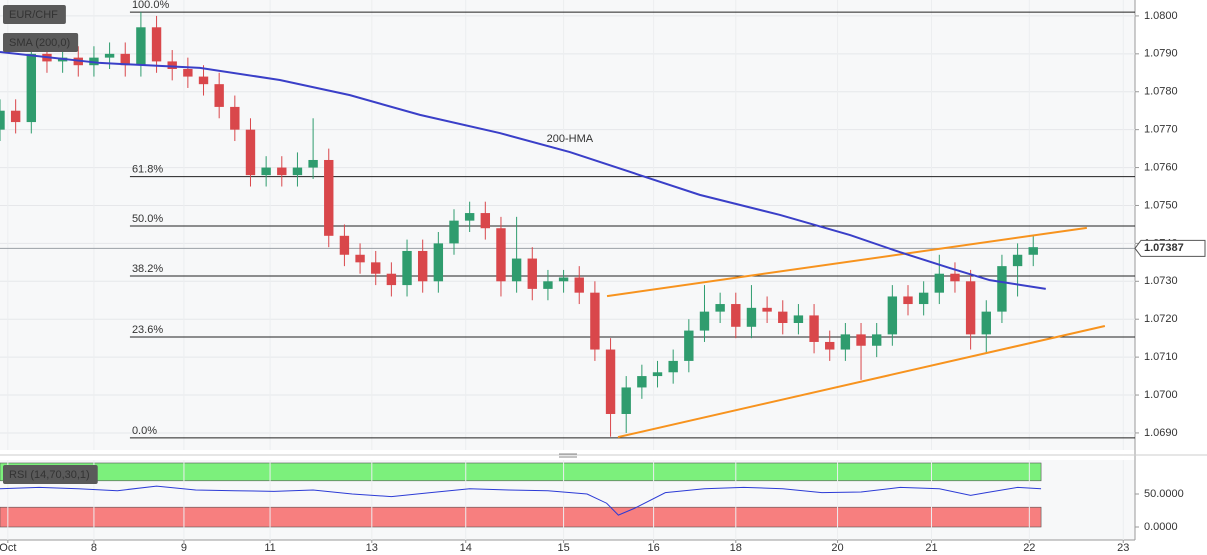  Describe the element at coordinates (147, 170) in the screenshot. I see `fib-label: 61.8%` at that location.